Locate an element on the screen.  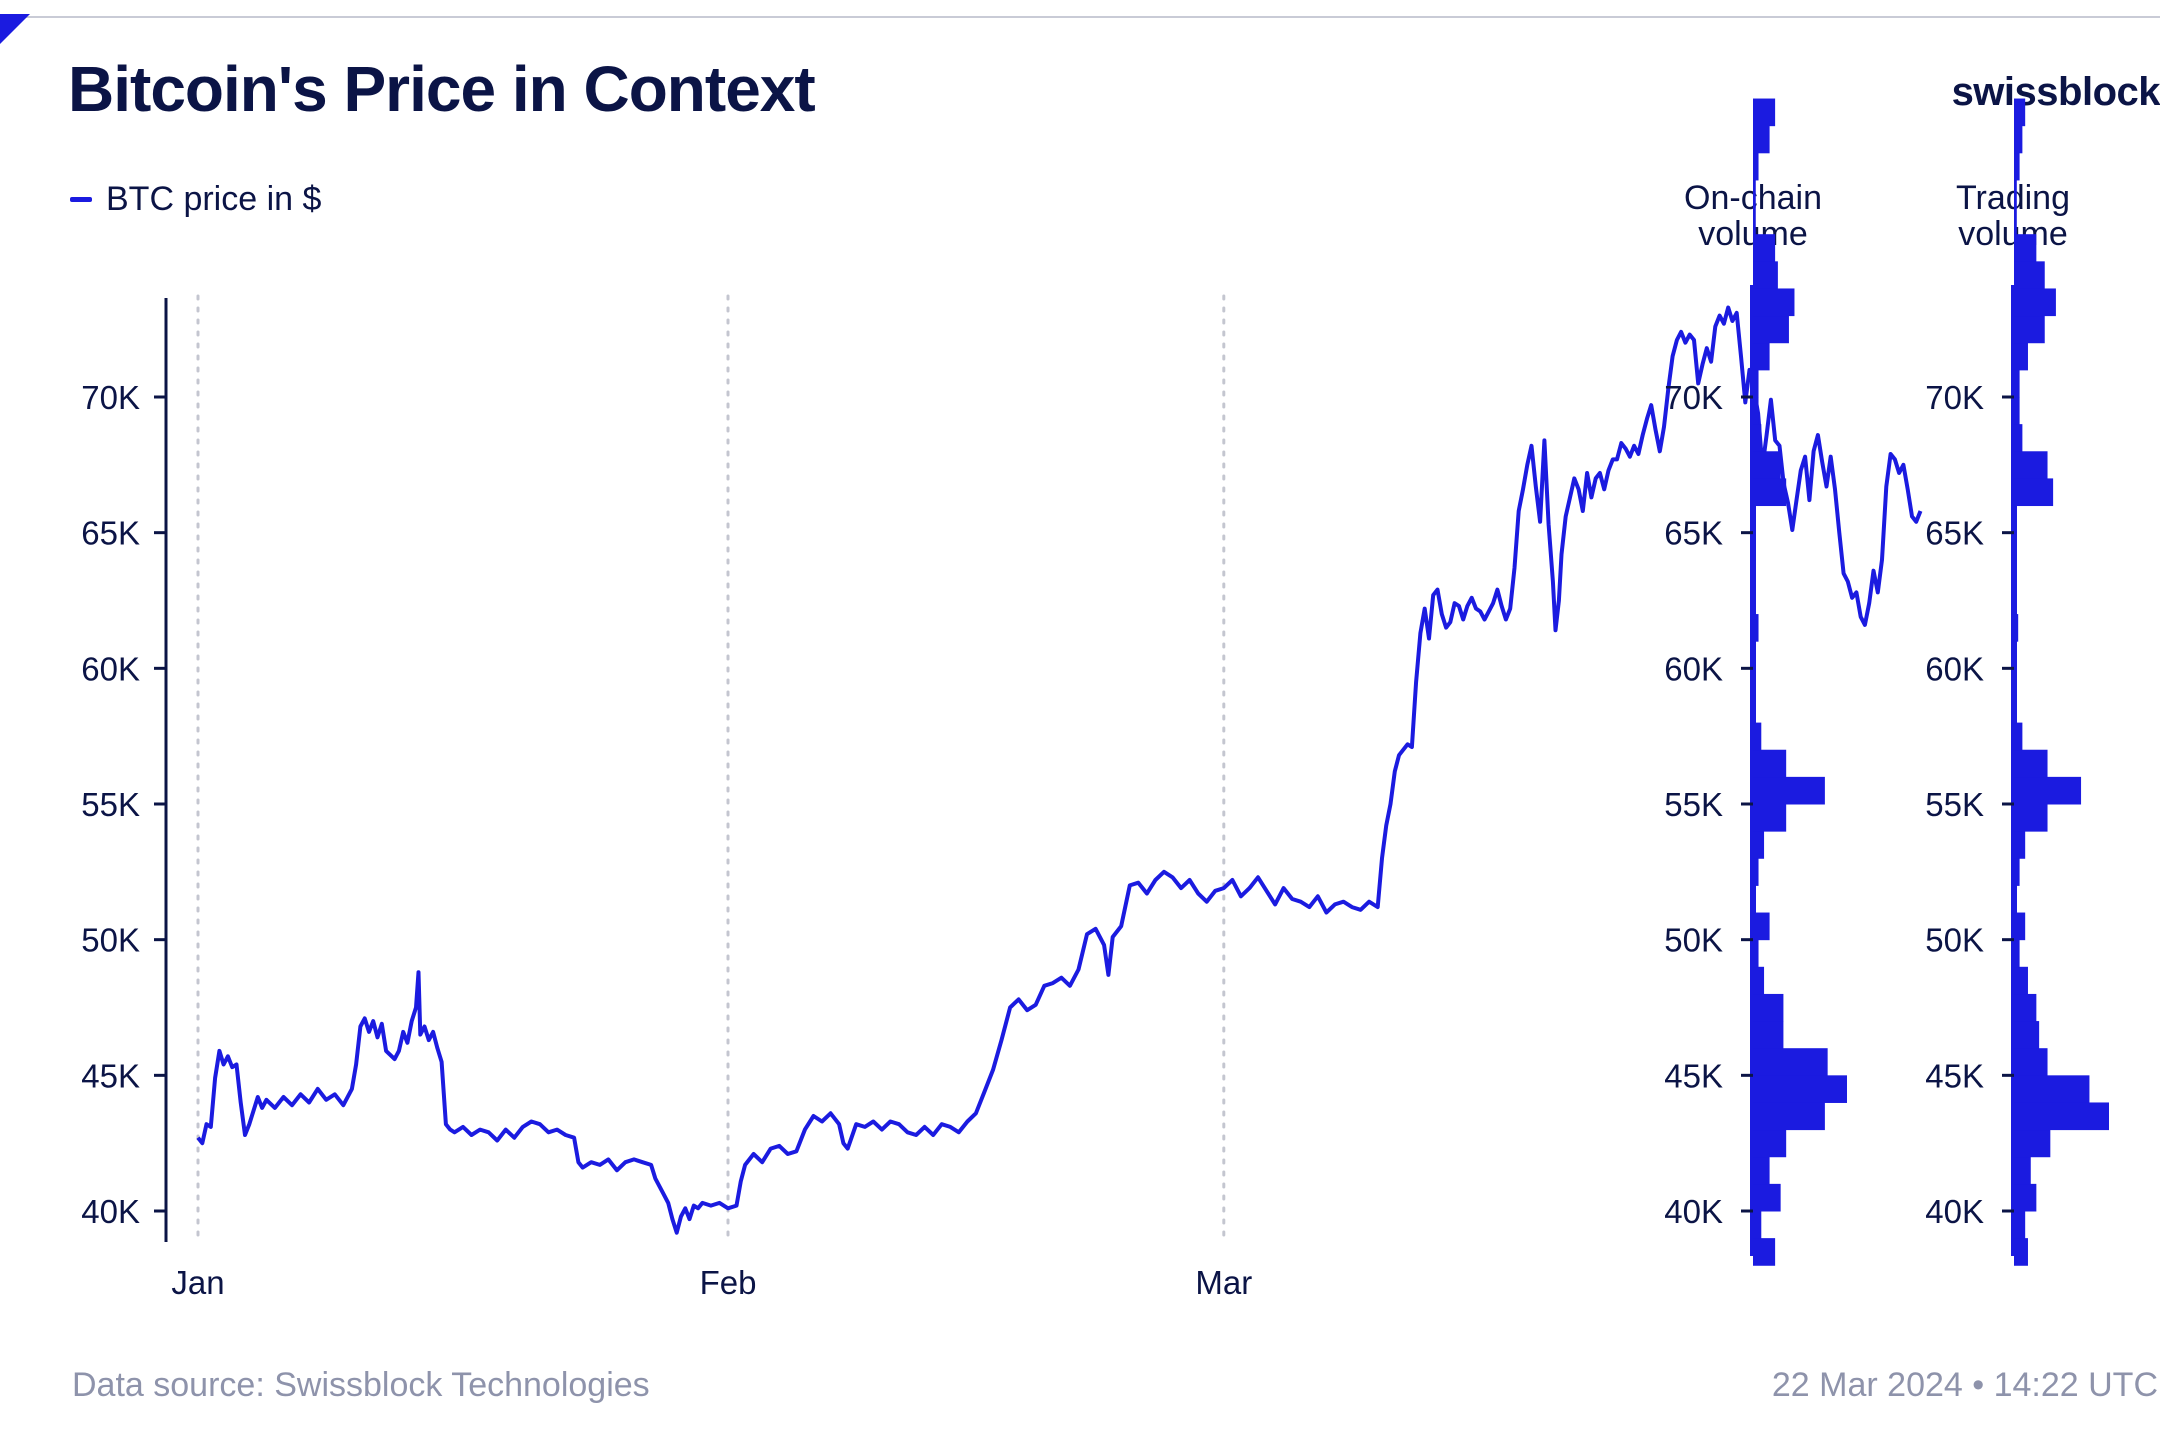
data-source: Data source: Swissblock Technologies is located at coordinates (361, 1385).